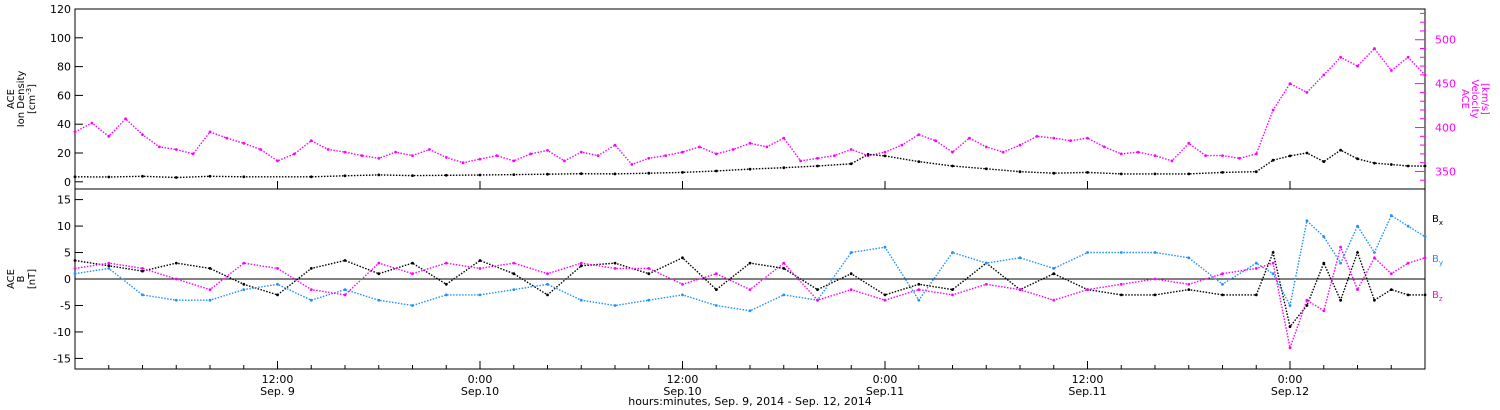 This screenshot has height=410, width=1500. I want to click on density-tick-label: 20, so click(64, 153).